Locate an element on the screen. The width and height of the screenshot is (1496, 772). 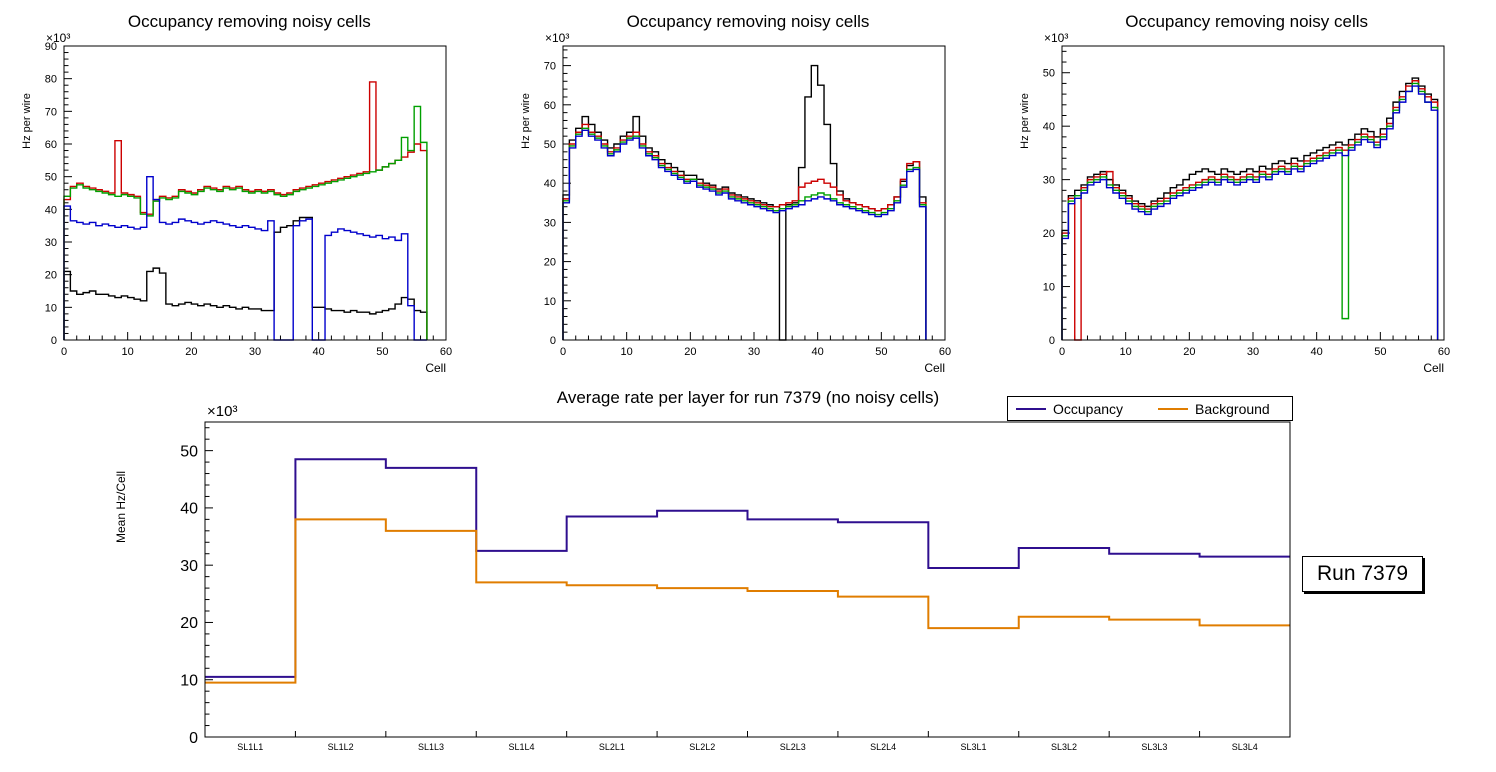
svg-text: SL2L4 is located at coordinates (883, 747).